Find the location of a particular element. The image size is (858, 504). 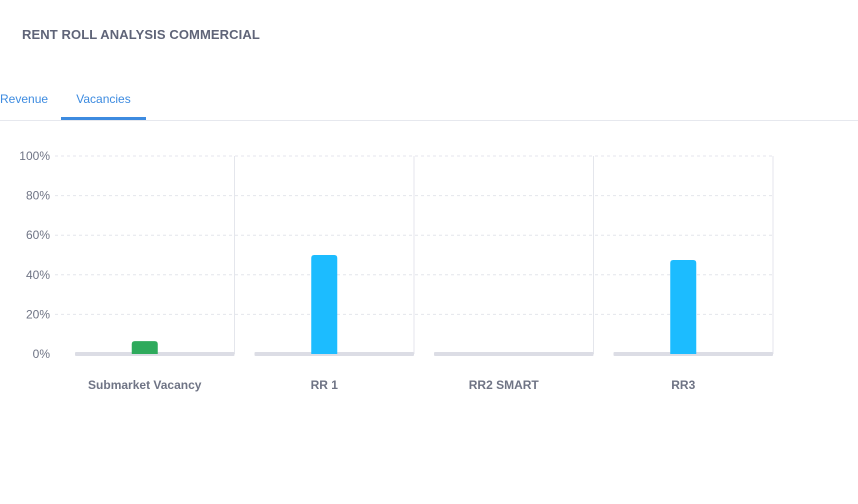

page-title: RENT ROLL ANALYSIS COMMERCIAL is located at coordinates (141, 34).